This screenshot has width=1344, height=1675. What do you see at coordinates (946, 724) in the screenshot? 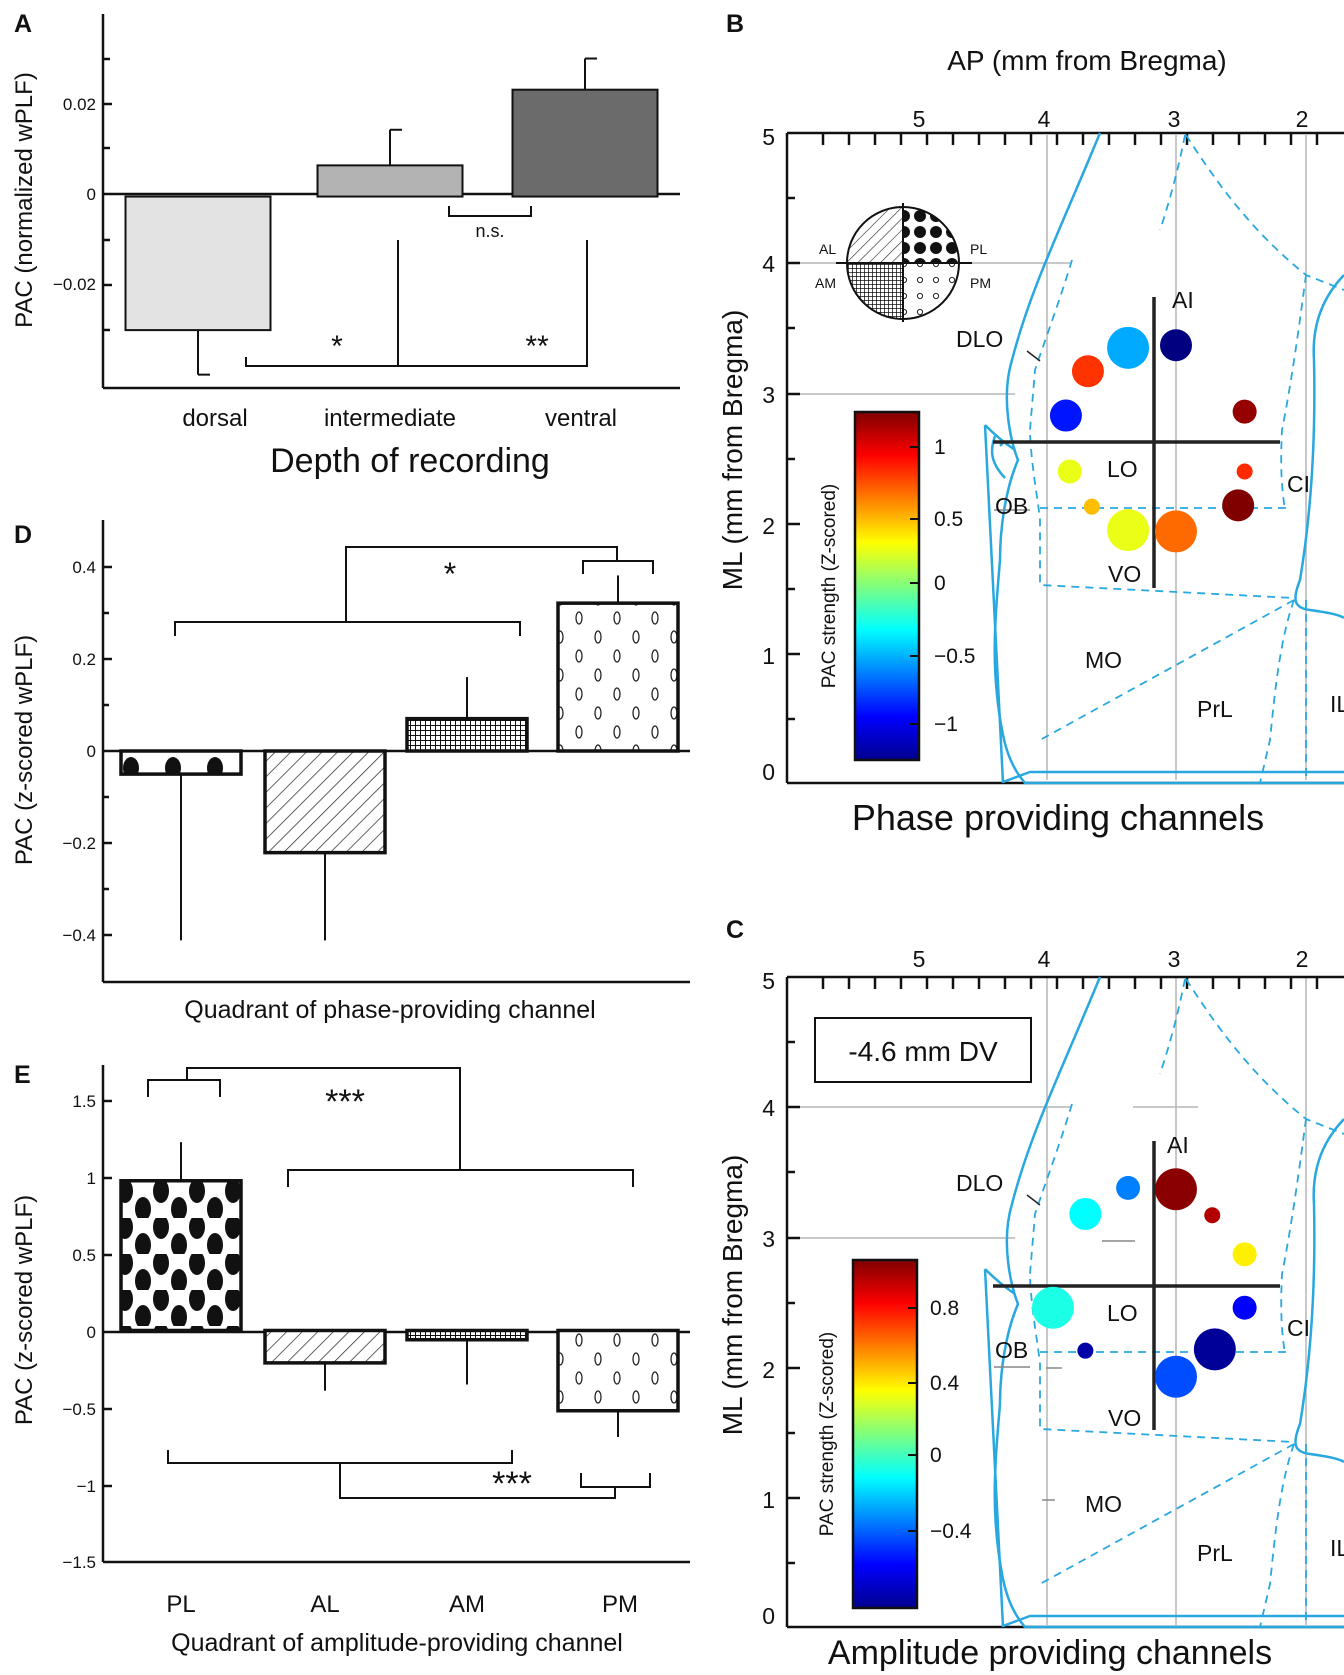
I see `b-cb-tick-4: −1` at bounding box center [946, 724].